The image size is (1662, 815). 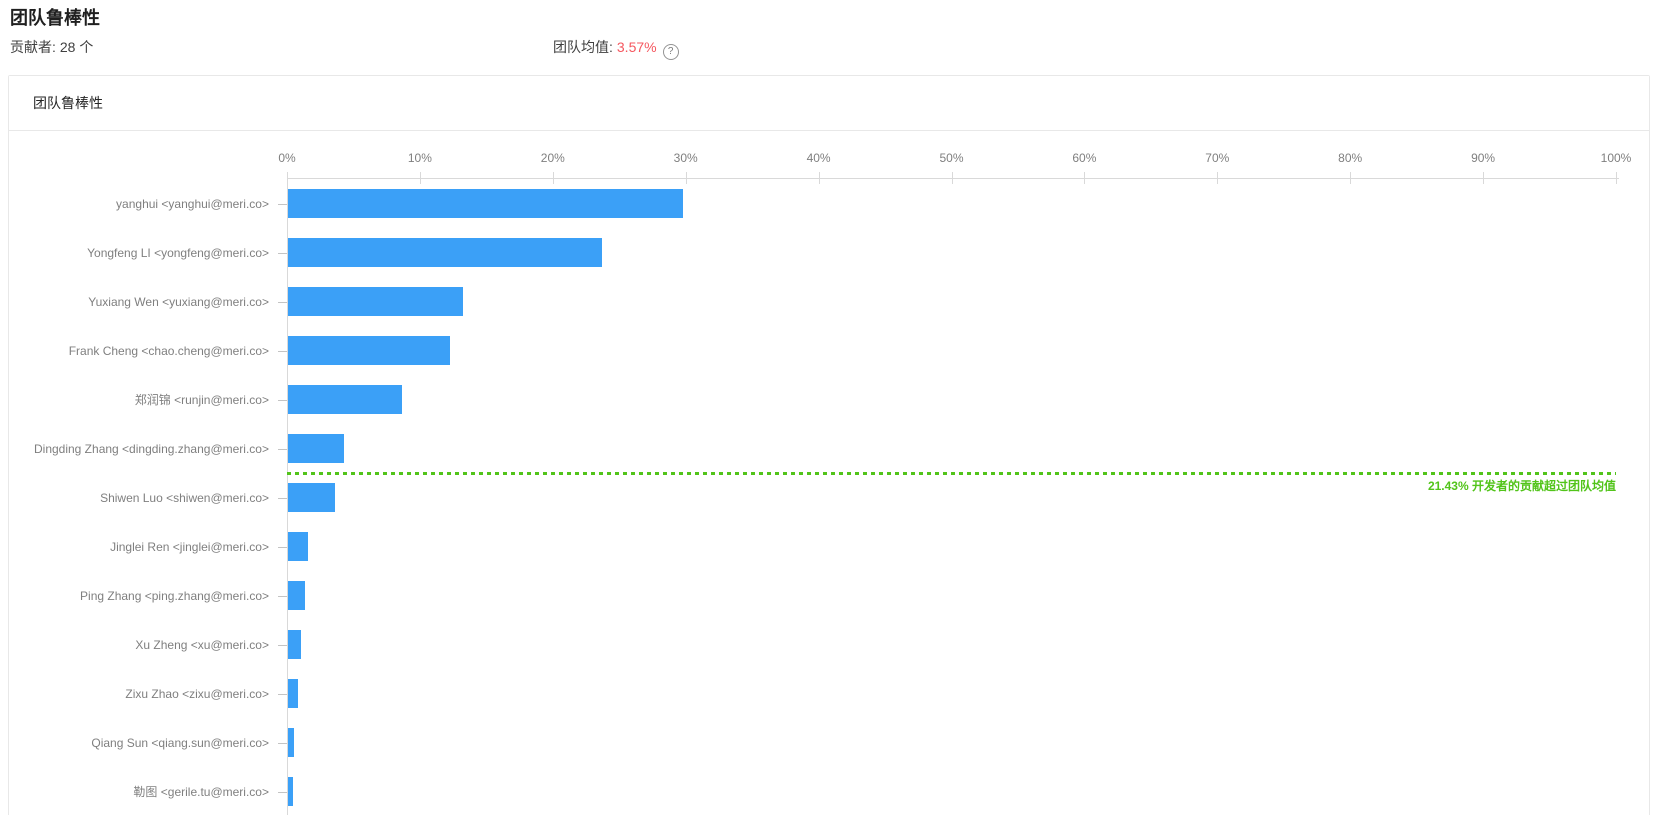 What do you see at coordinates (151, 448) in the screenshot?
I see `y-axis-label: Dingding Zhang <dingding.zhang@meri.co>` at bounding box center [151, 448].